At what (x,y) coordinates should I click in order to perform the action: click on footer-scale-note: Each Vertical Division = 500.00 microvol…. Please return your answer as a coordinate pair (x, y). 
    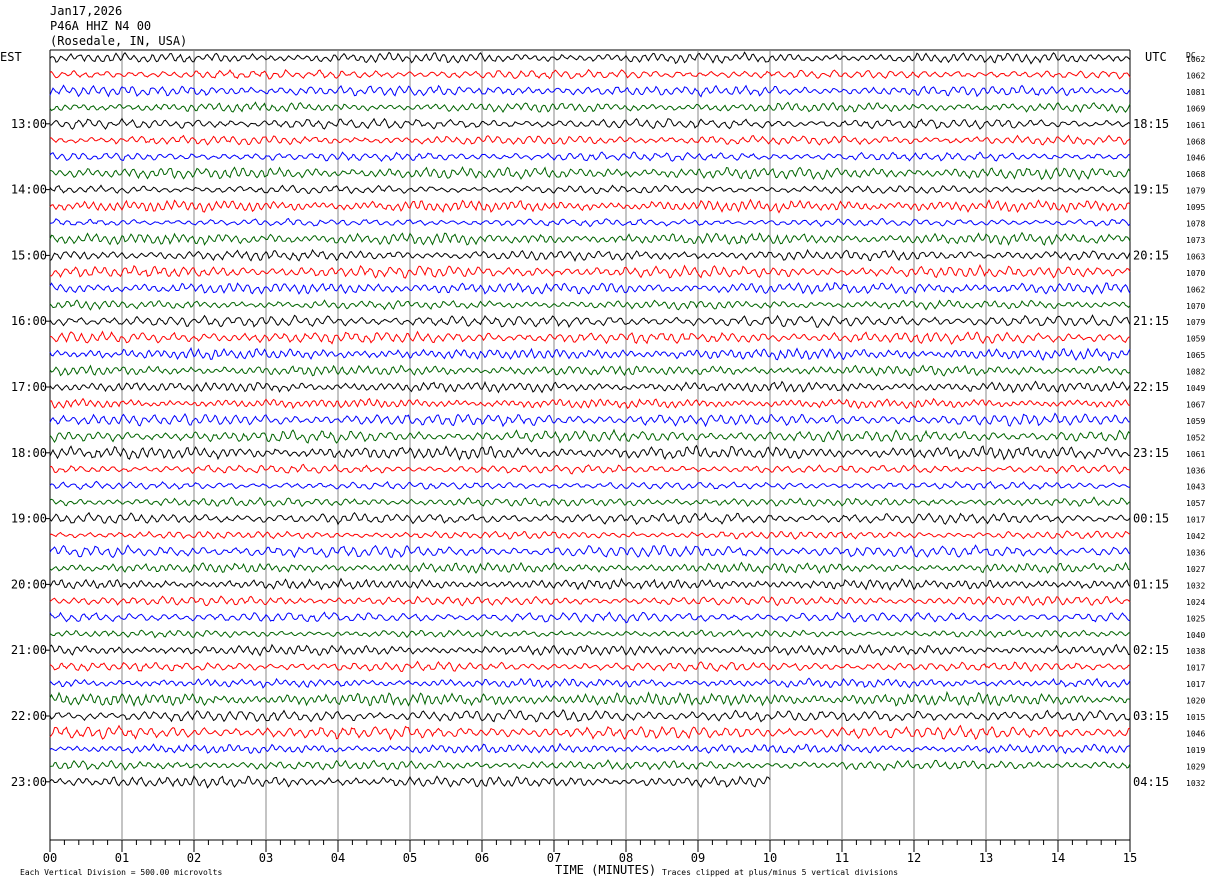
    Looking at the image, I should click on (121, 872).